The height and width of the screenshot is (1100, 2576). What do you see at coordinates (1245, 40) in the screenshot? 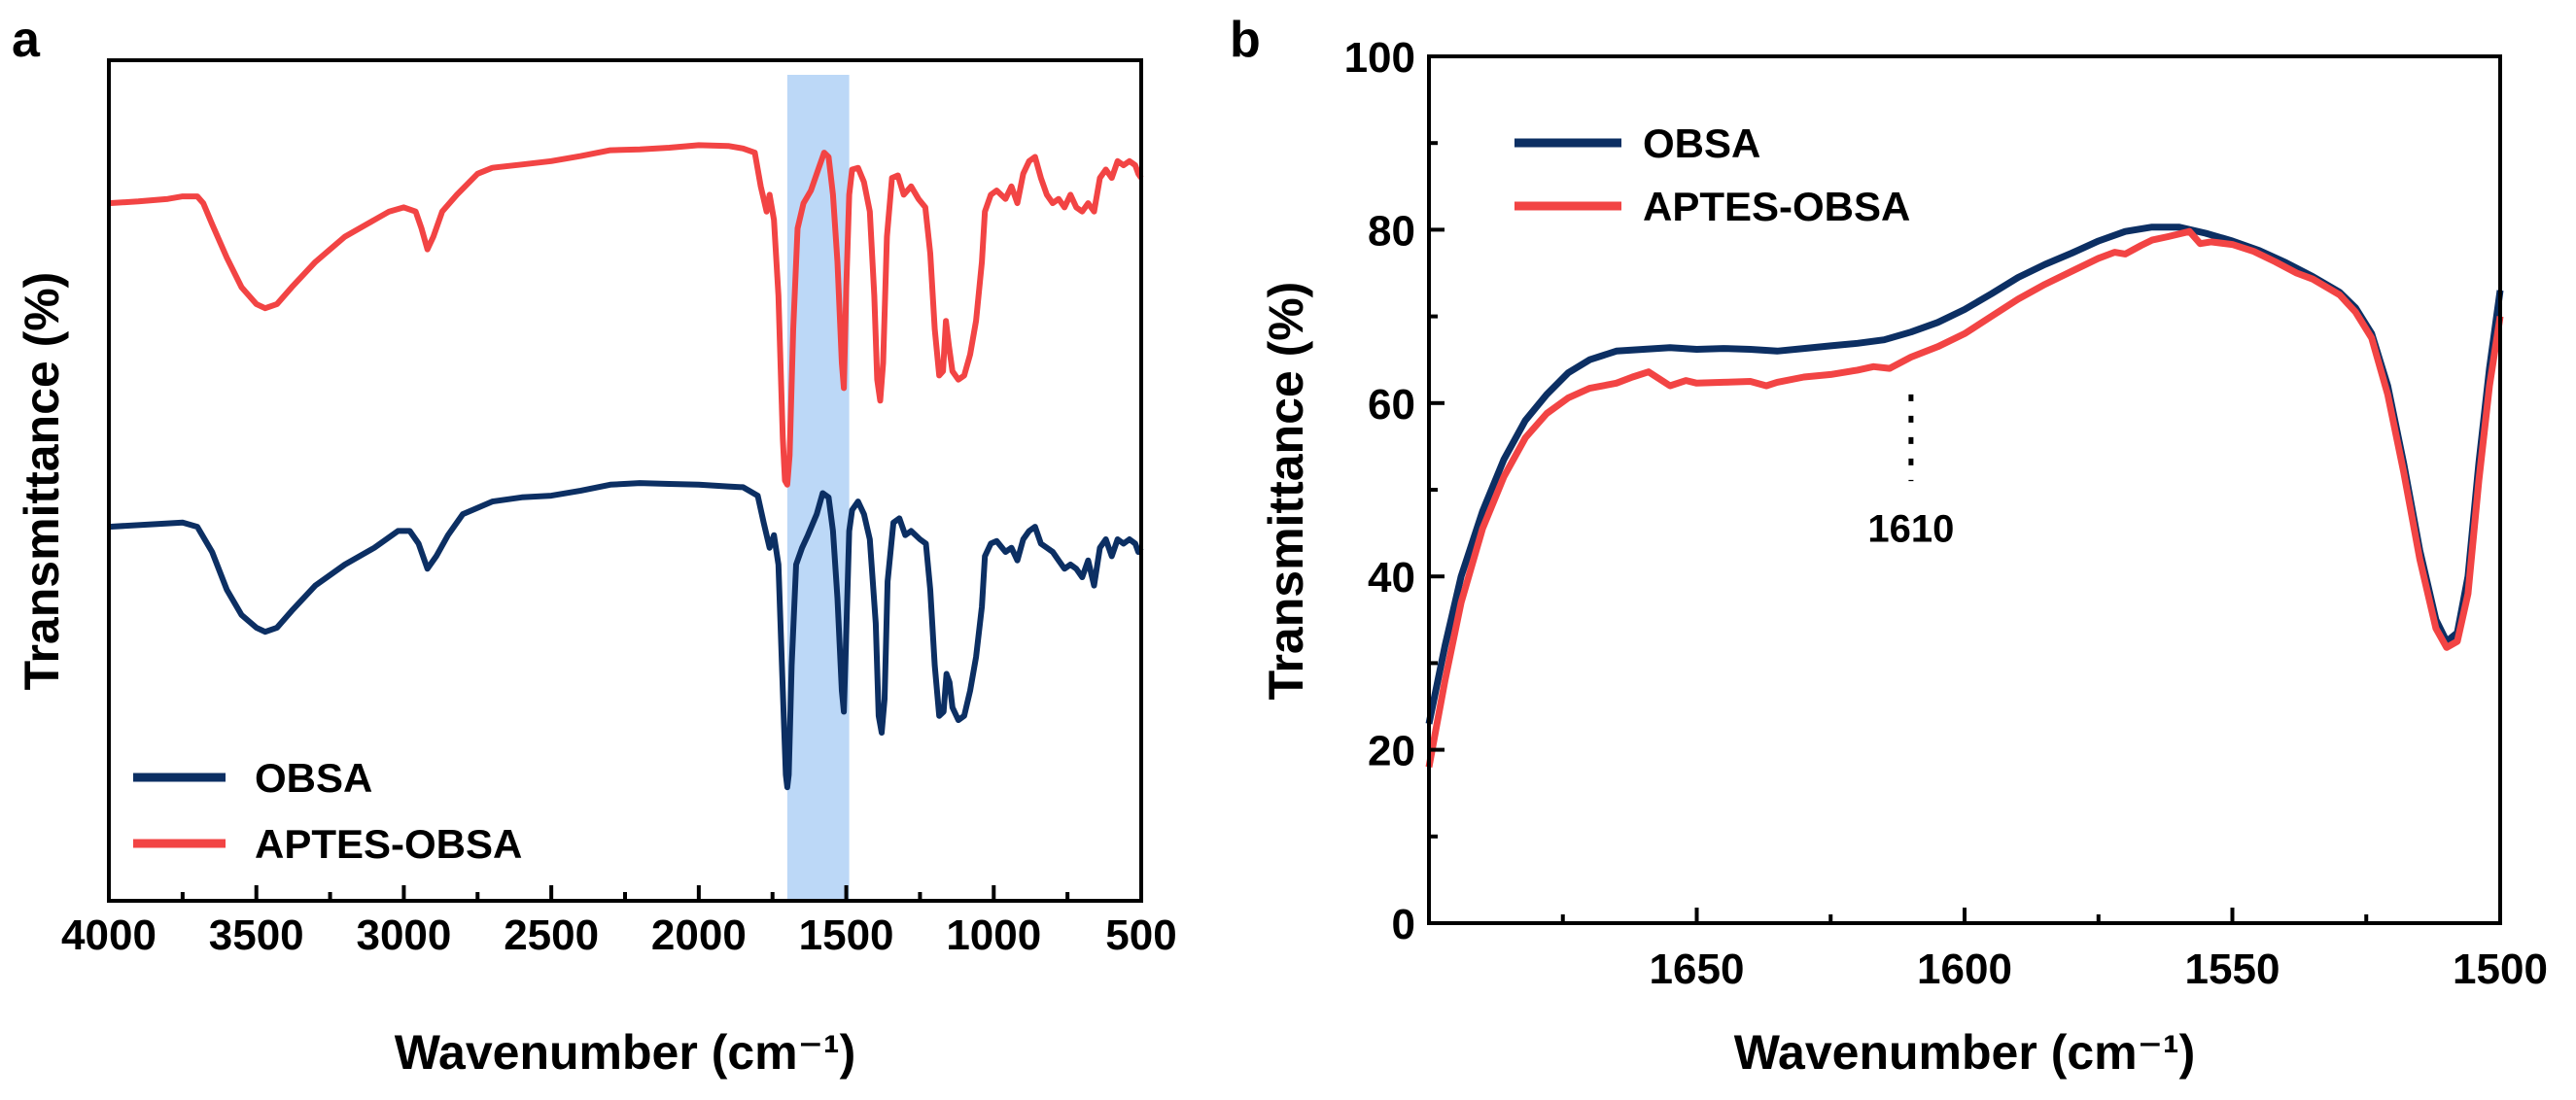
I see `panel-b-label: b` at bounding box center [1245, 40].